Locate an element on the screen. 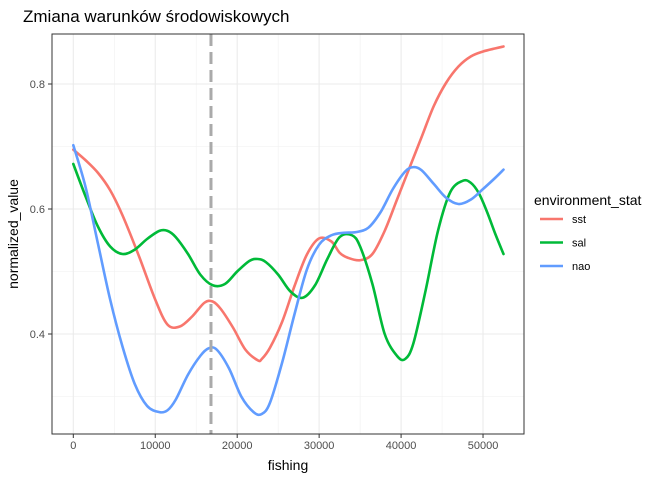 This screenshot has width=672, height=480. x-axis: 0 10000 20000 30000 40000 50000 is located at coordinates (284, 443).